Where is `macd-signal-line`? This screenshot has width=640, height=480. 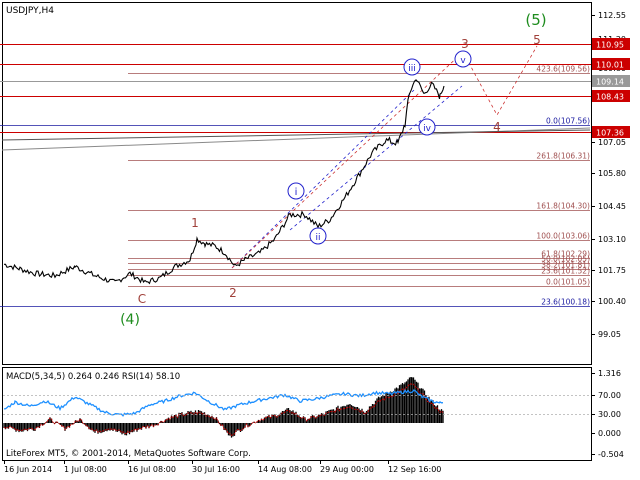 macd-signal-line is located at coordinates (223, 409).